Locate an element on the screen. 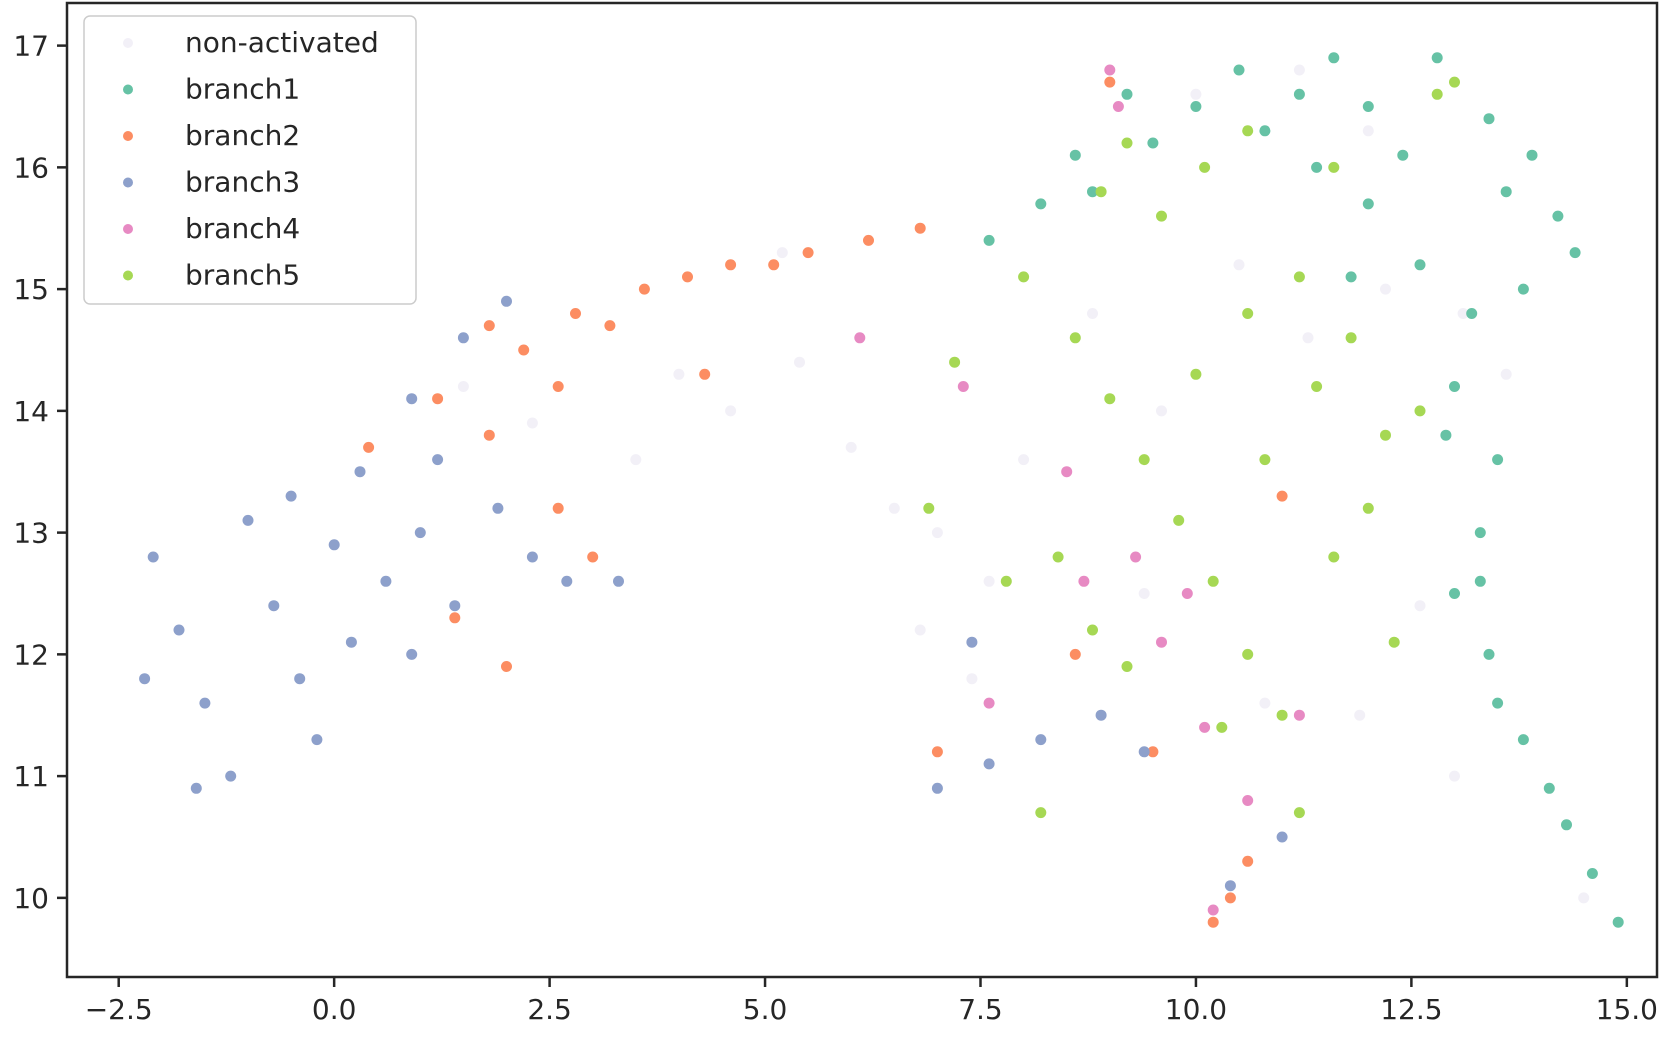 This screenshot has width=1661, height=1038. x-tick-label: 0.0 is located at coordinates (334, 1009).